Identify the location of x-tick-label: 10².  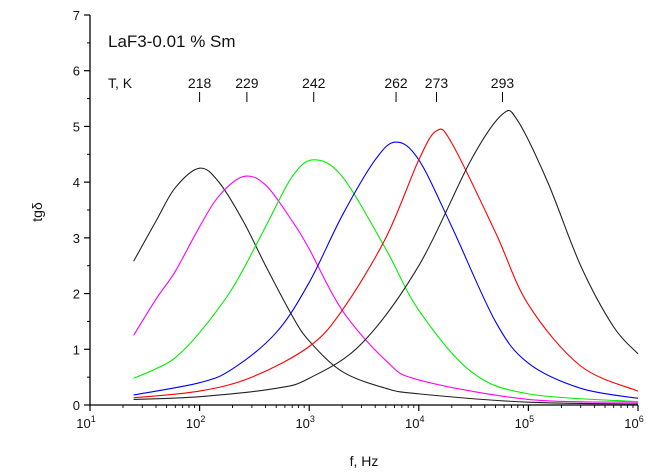
(195, 422).